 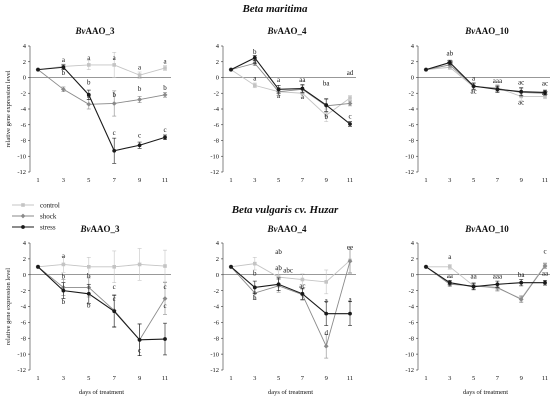 I want to click on series-line-stress, so click(x=290, y=91).